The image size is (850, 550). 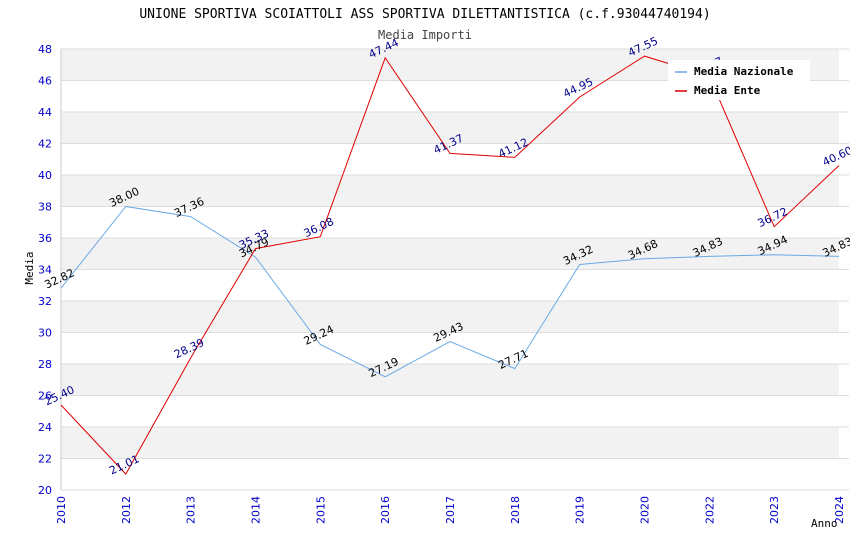 I want to click on y-axis-label: Media, so click(x=29, y=267).